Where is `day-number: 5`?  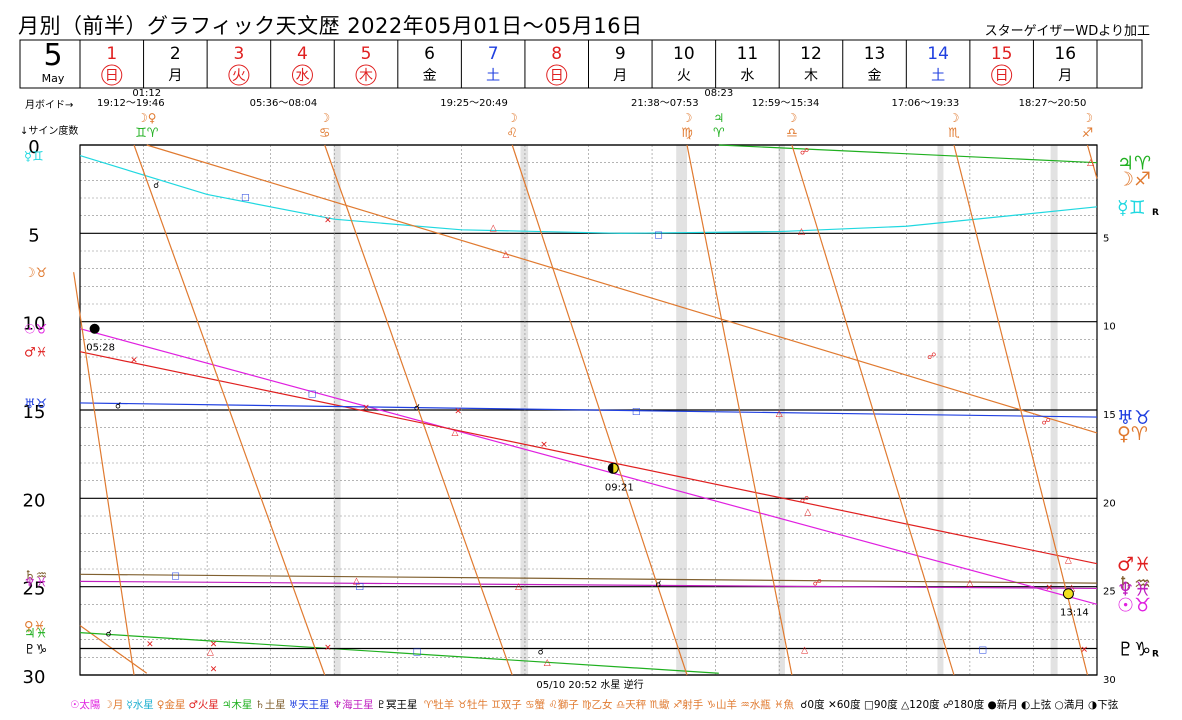
day-number: 5 is located at coordinates (366, 54).